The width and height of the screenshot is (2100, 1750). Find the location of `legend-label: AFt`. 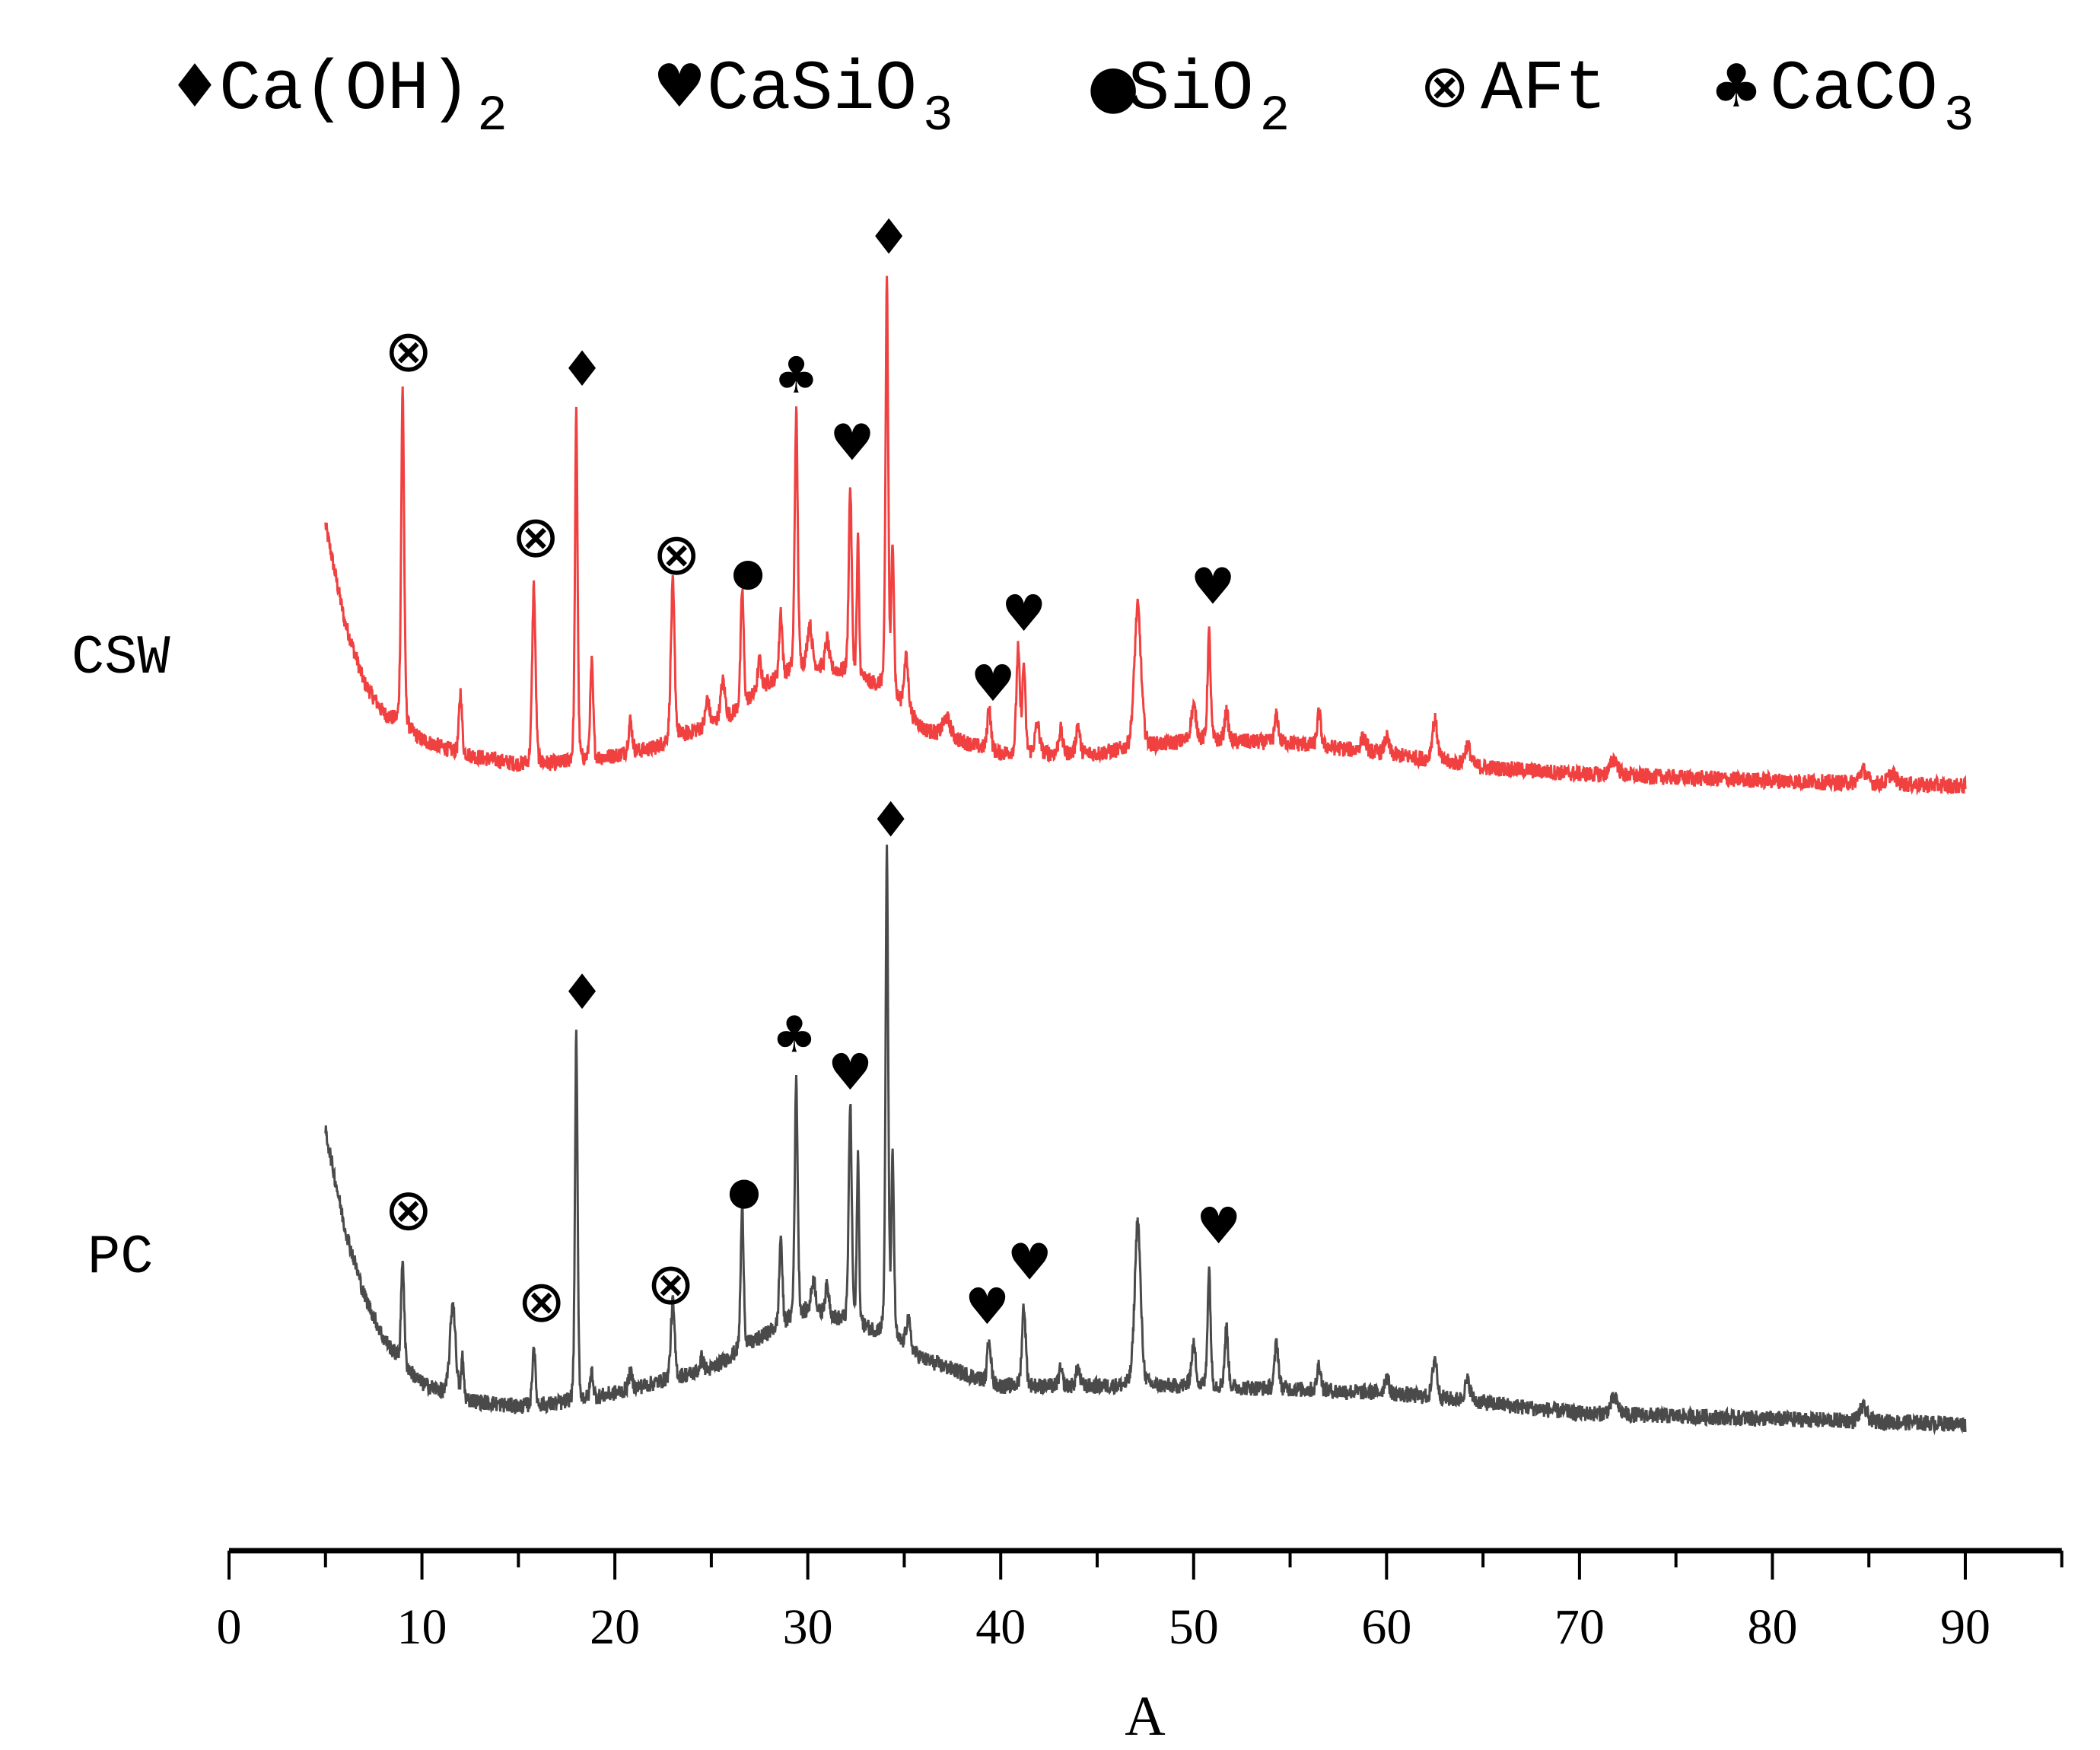

legend-label: AFt is located at coordinates (1544, 89).